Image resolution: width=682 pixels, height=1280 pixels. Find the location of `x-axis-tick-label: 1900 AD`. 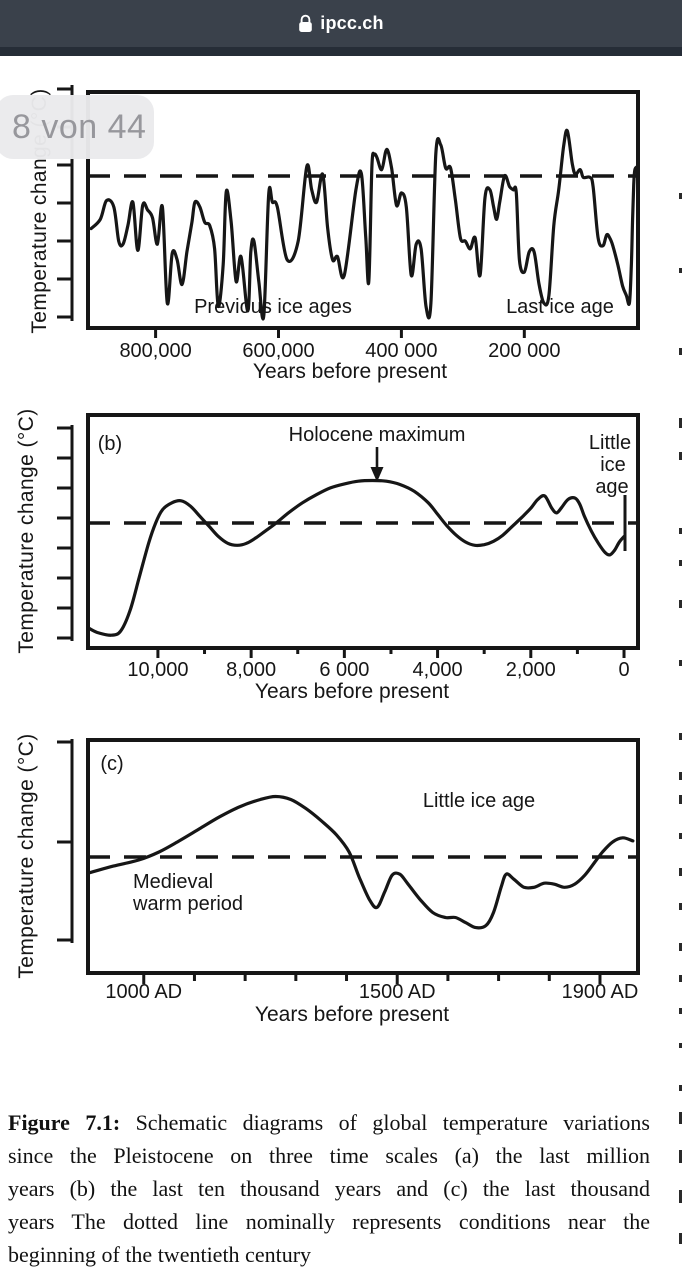

x-axis-tick-label: 1900 AD is located at coordinates (600, 992).